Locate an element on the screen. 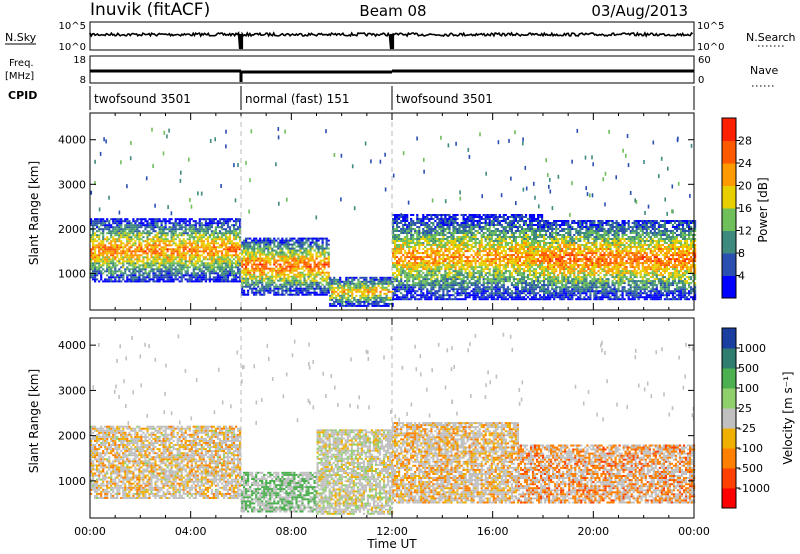 The width and height of the screenshot is (800, 554). beam-title: Beam 08 is located at coordinates (392, 11).